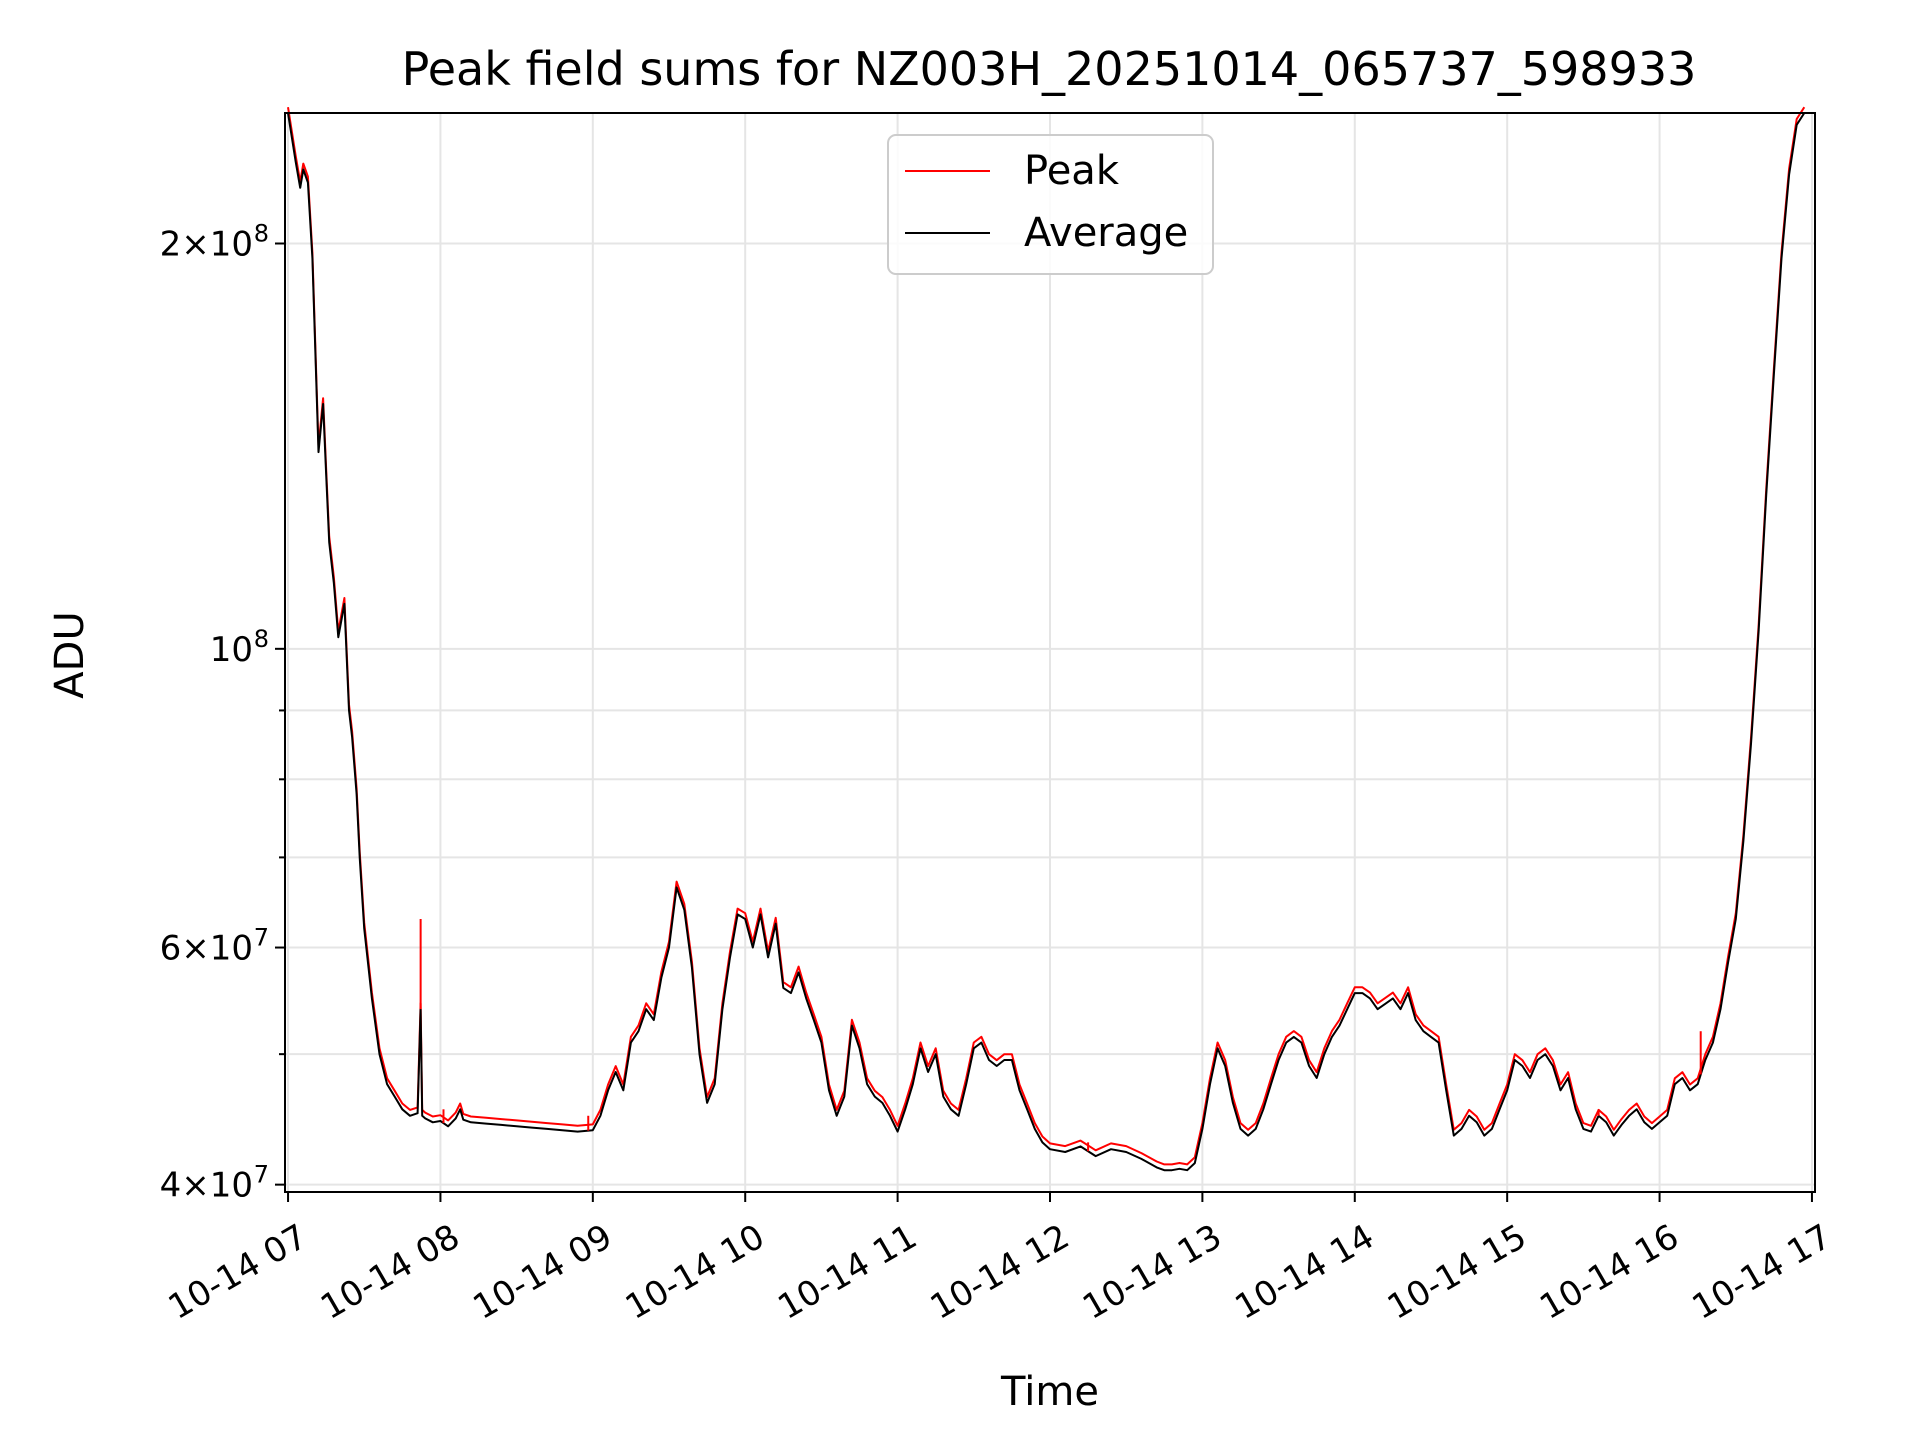  What do you see at coordinates (1049, 1392) in the screenshot?
I see `x-axis-label: Time` at bounding box center [1049, 1392].